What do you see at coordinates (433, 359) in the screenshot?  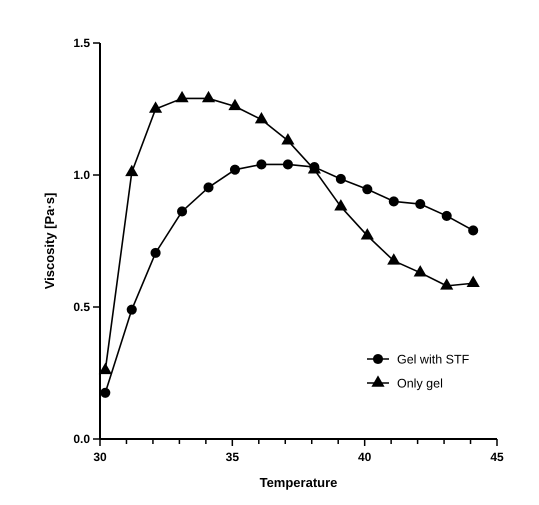 I see `legend-label: Gel with STF` at bounding box center [433, 359].